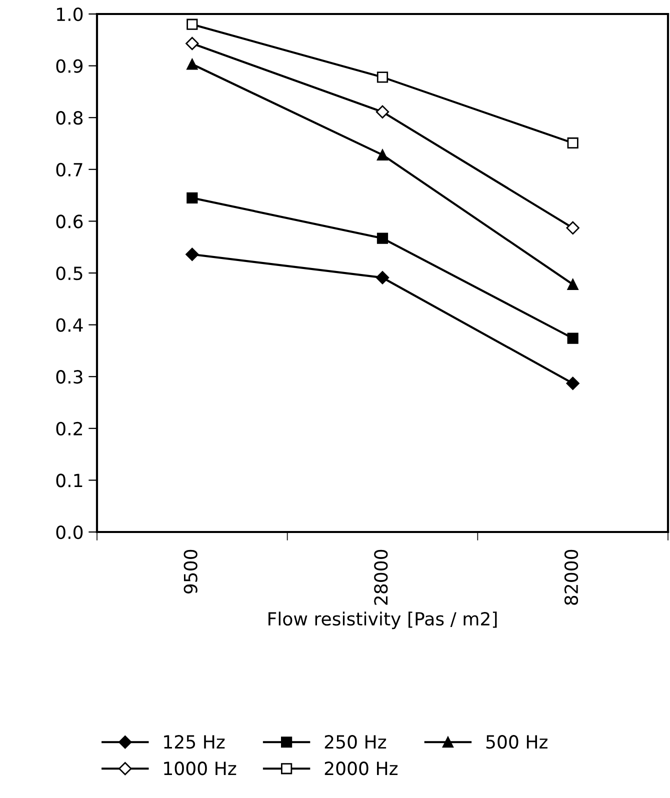 This screenshot has width=670, height=798. Describe the element at coordinates (69, 481) in the screenshot. I see `y-tick-label: 0.1` at that location.